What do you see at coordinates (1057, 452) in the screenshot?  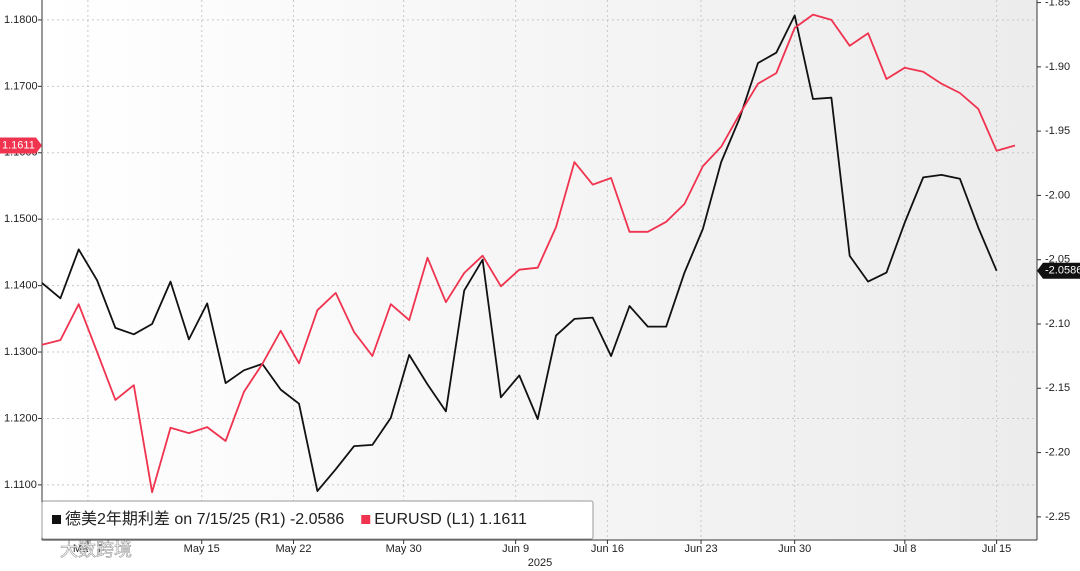 I see `y2-tick-label: -2.20` at bounding box center [1057, 452].